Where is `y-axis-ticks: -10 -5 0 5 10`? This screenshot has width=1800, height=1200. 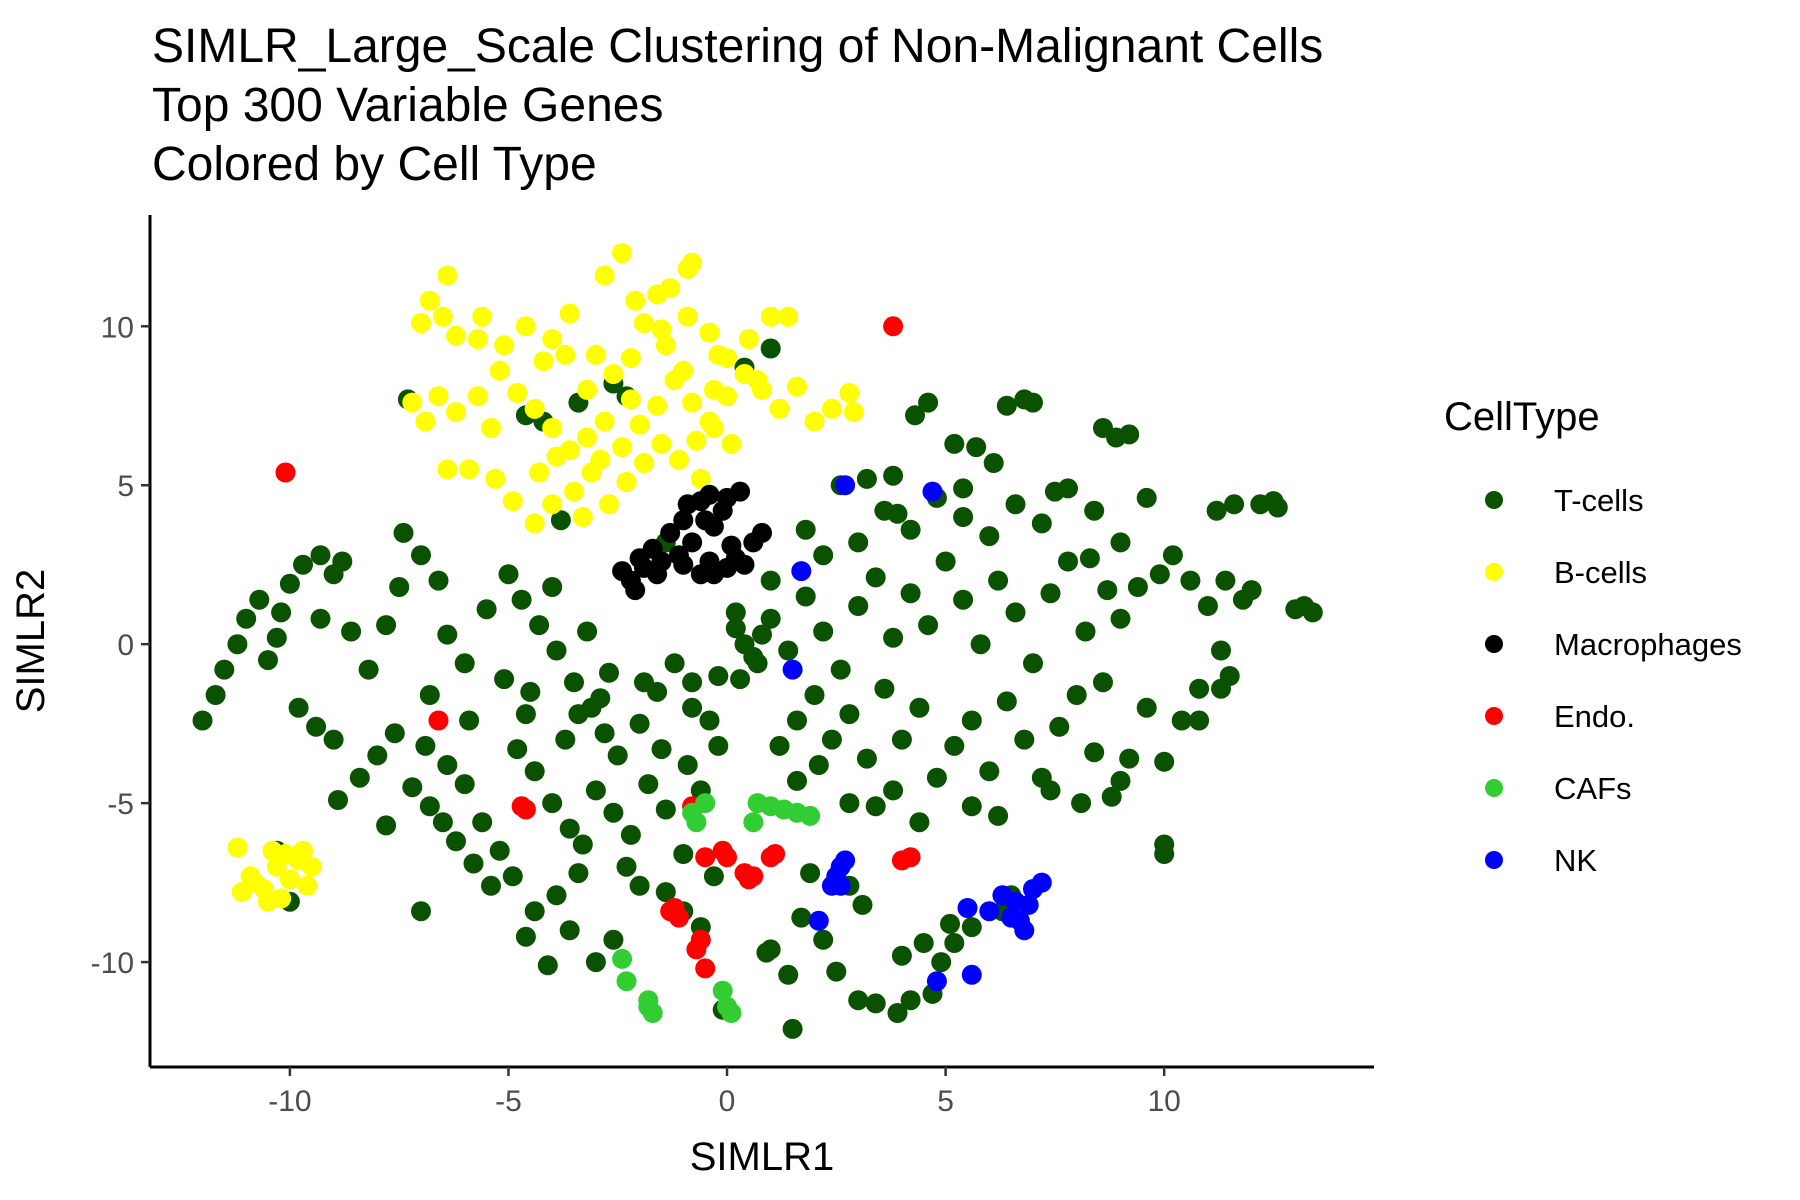
y-axis-ticks: -10 -5 0 5 10 is located at coordinates (120, 645).